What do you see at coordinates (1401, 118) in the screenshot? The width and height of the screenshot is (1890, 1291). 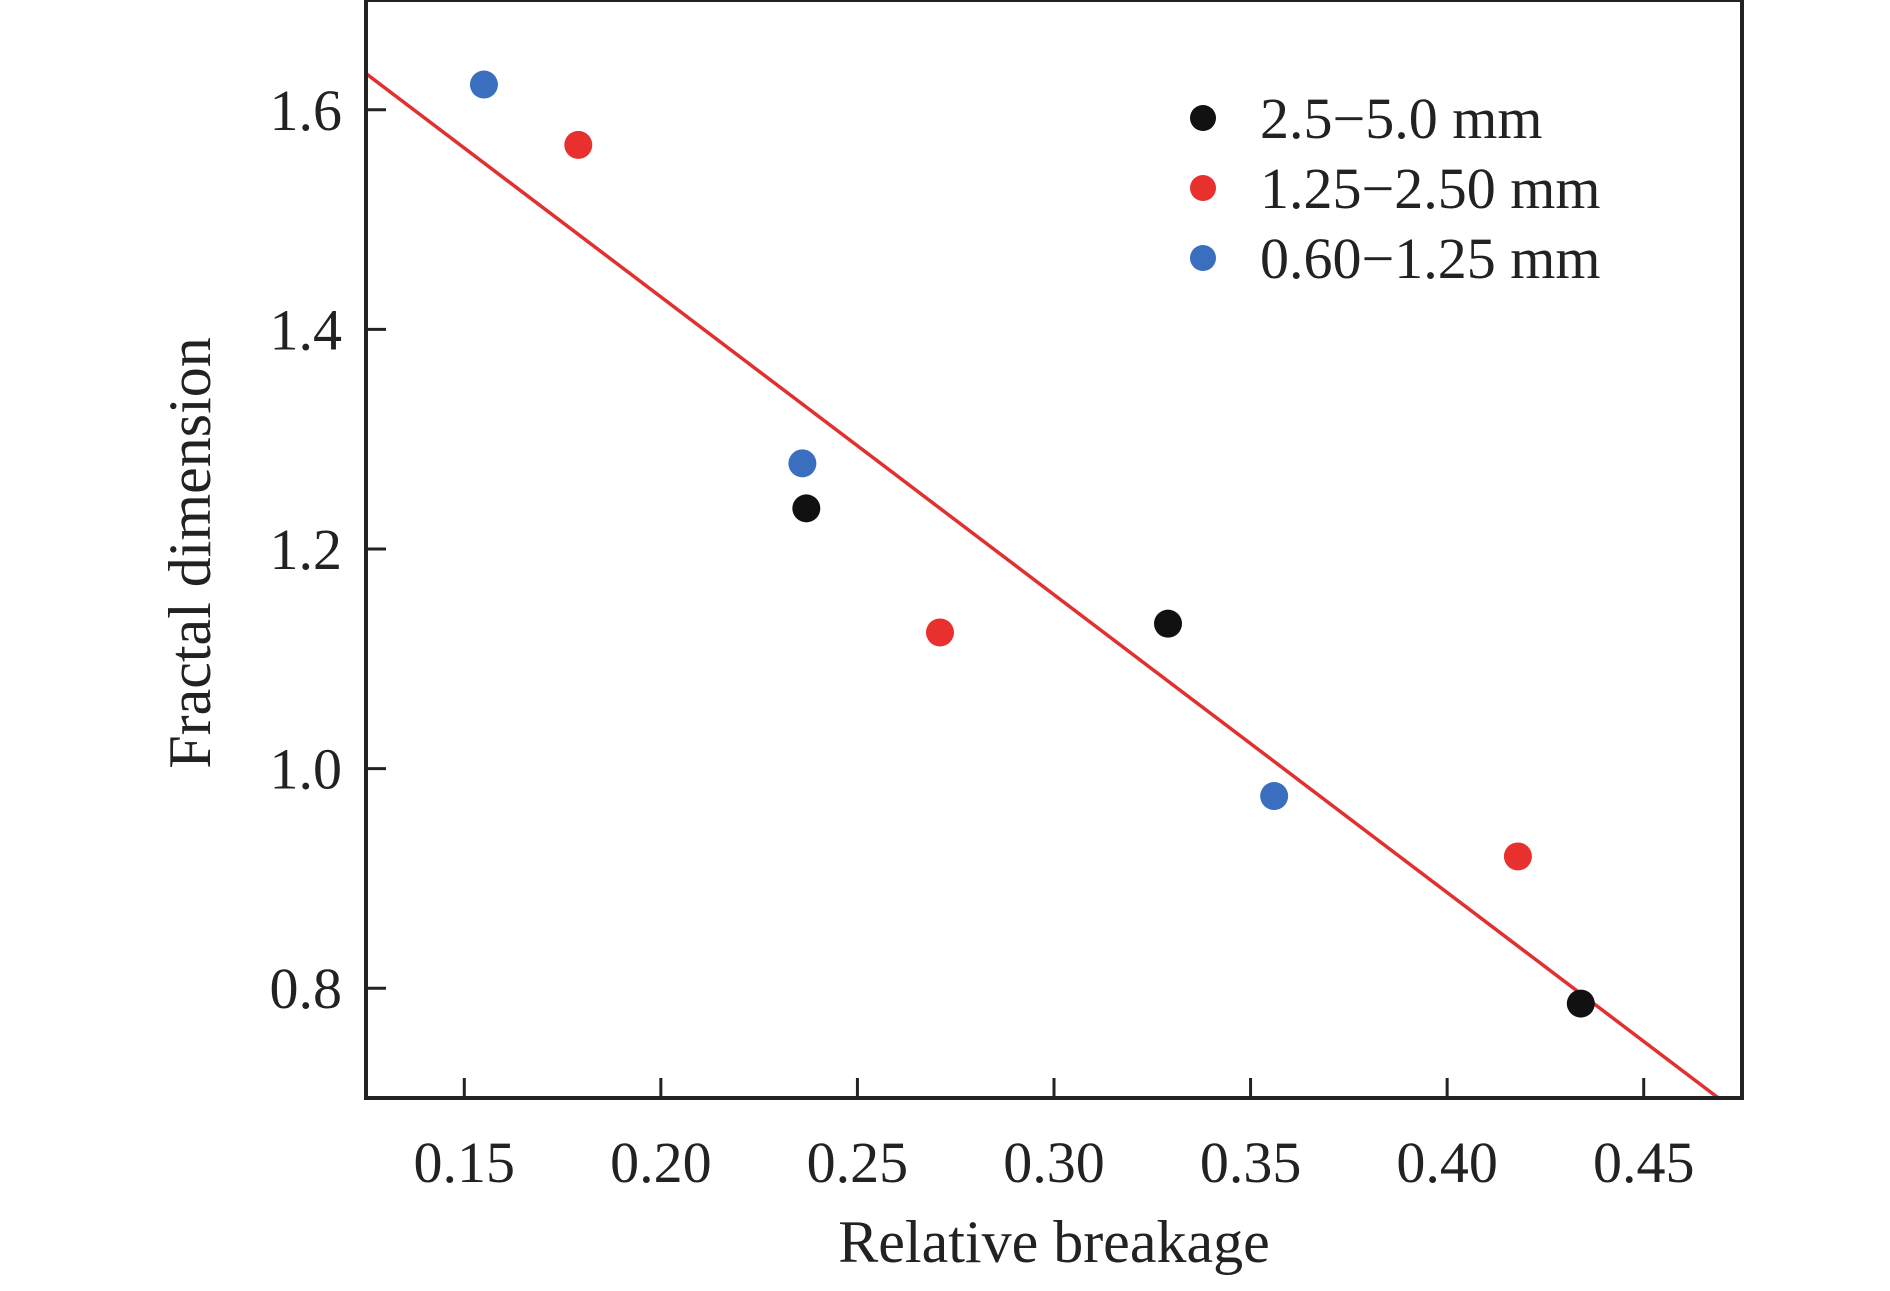 I see `legend-label: 2.5−5.0 mm` at bounding box center [1401, 118].